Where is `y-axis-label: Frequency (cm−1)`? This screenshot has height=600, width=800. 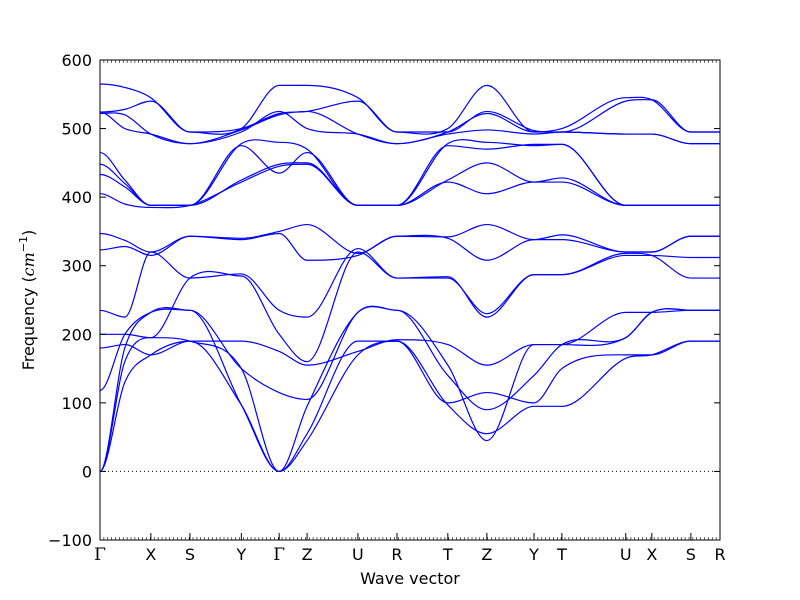 y-axis-label: Frequency (cm−1) is located at coordinates (27, 300).